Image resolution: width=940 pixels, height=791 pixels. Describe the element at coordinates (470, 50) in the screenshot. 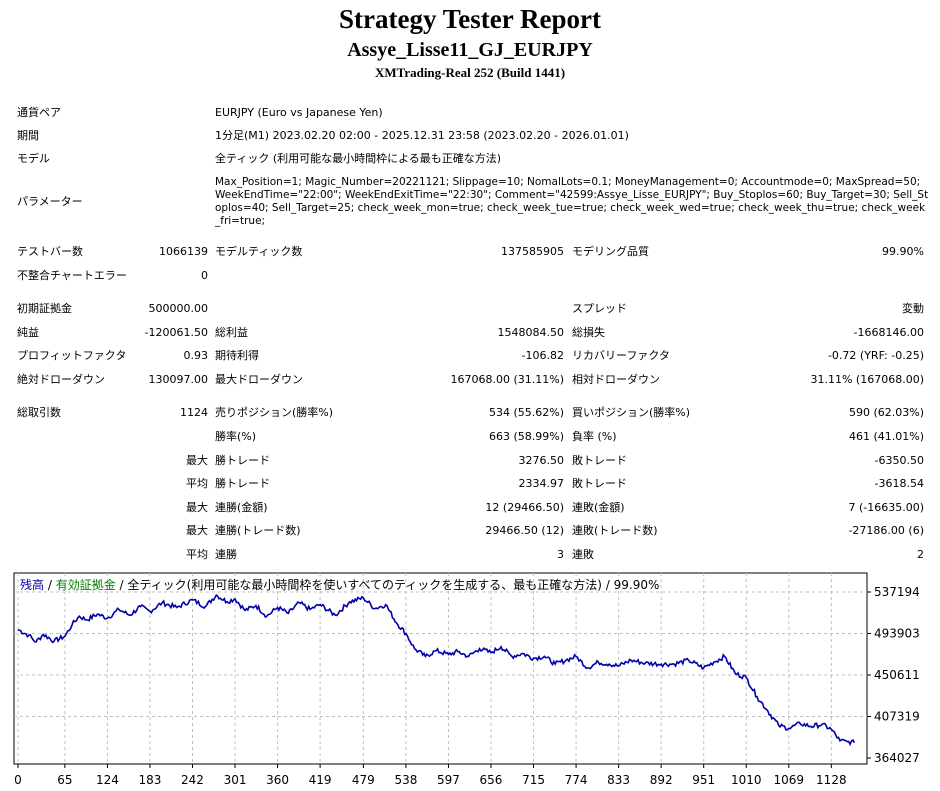

I see `ea-name: Assye_Lisse11_GJ_EURJPY` at that location.